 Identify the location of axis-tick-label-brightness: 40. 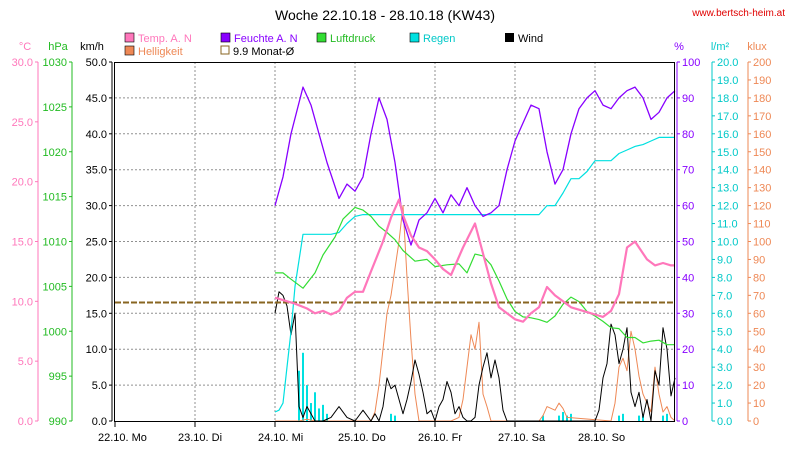
(759, 350).